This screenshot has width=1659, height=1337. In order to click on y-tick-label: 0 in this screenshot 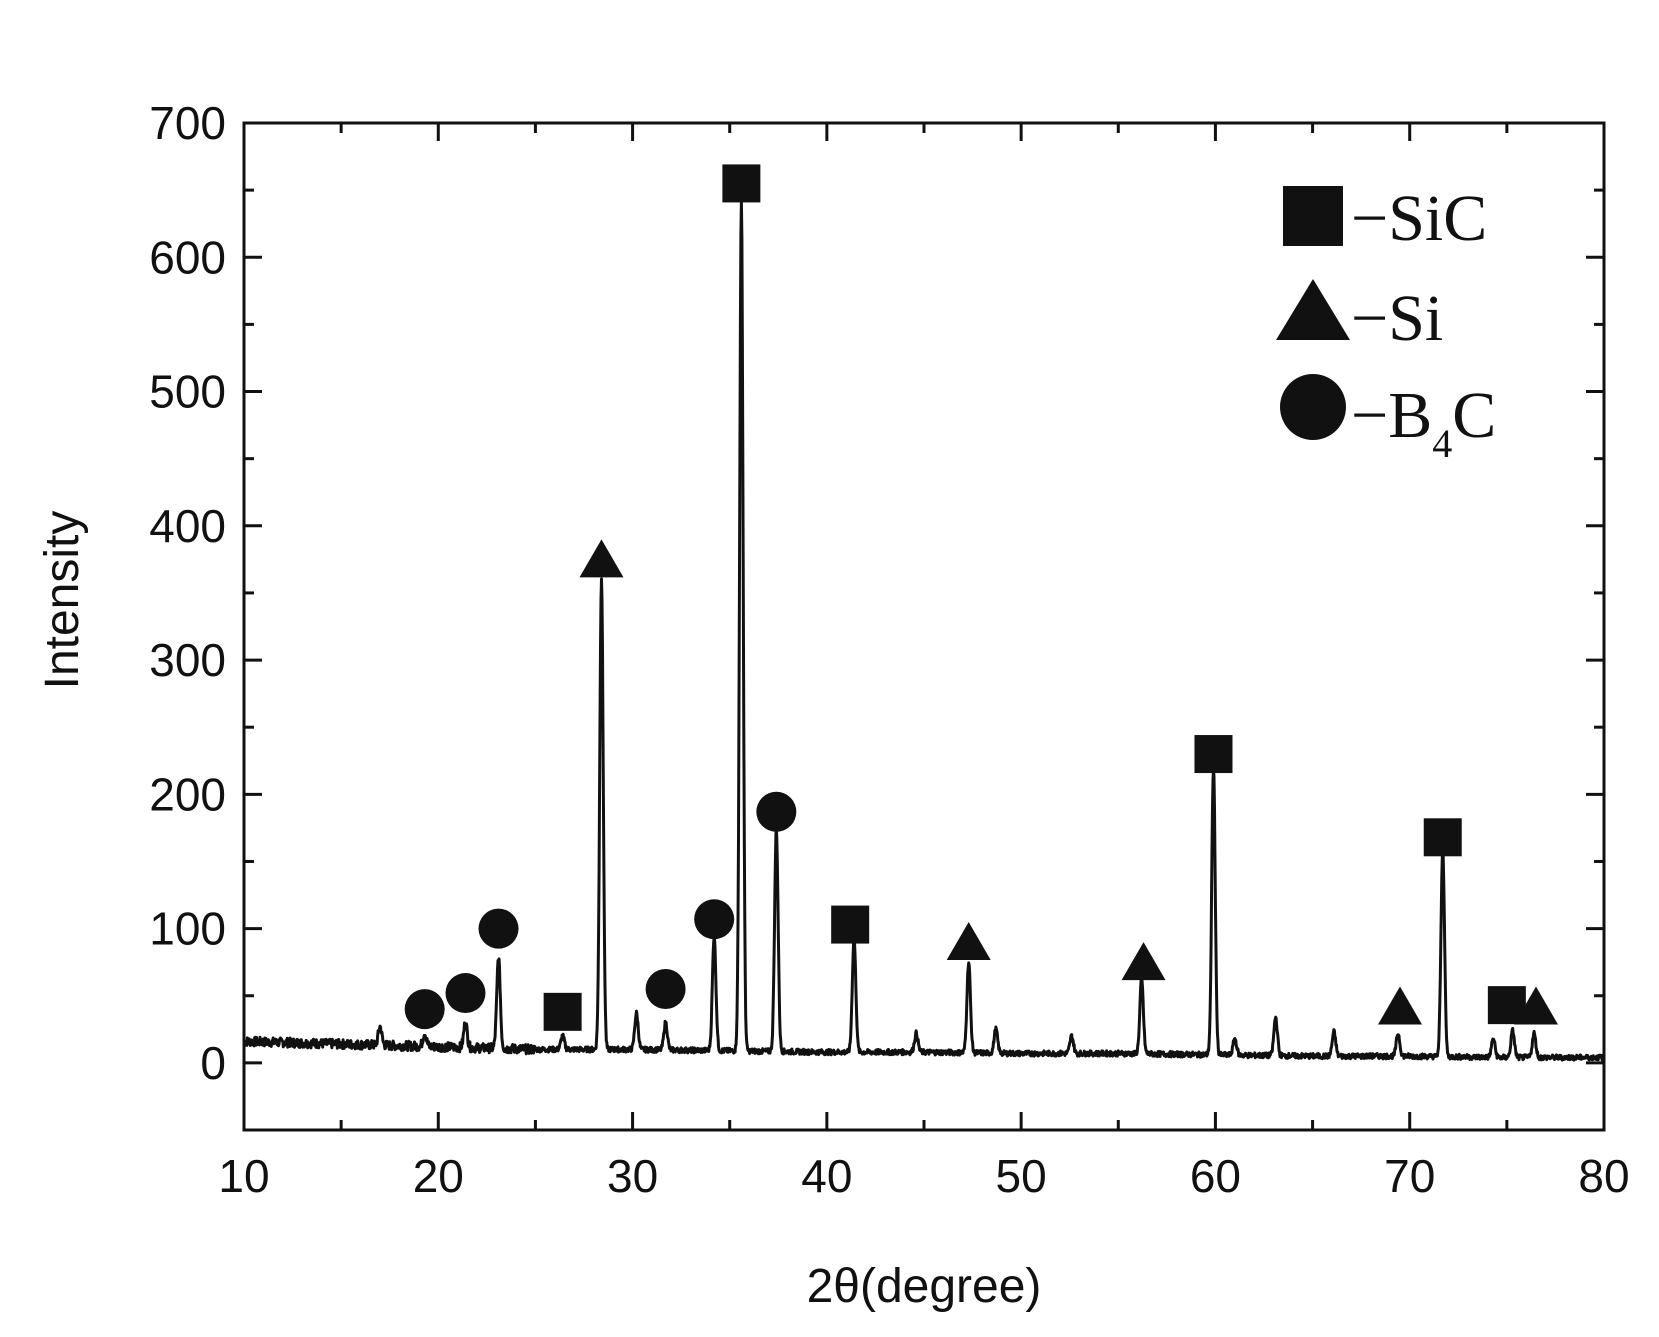, I will do `click(213, 1063)`.